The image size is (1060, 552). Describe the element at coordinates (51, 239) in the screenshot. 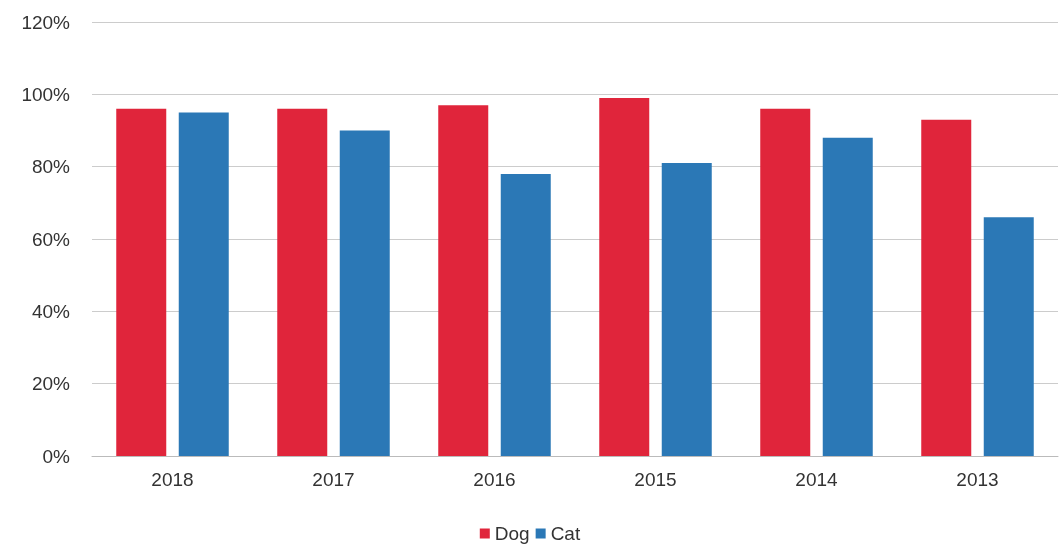

I see `y-tick-label: 60%` at that location.